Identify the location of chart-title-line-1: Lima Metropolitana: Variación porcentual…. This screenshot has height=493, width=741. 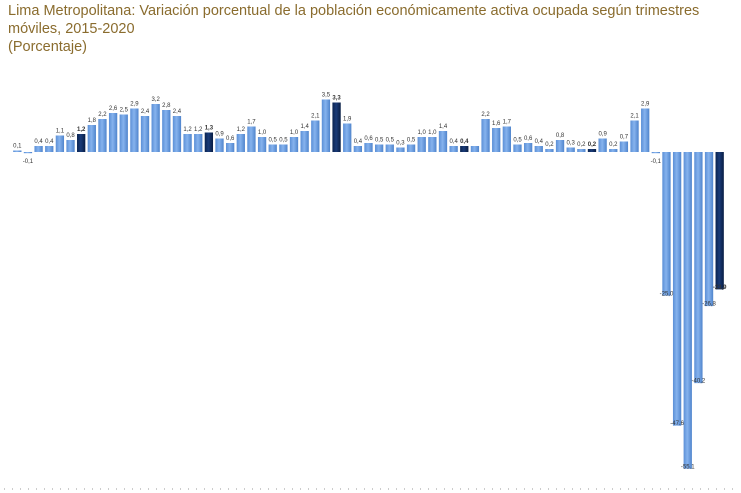
(354, 11).